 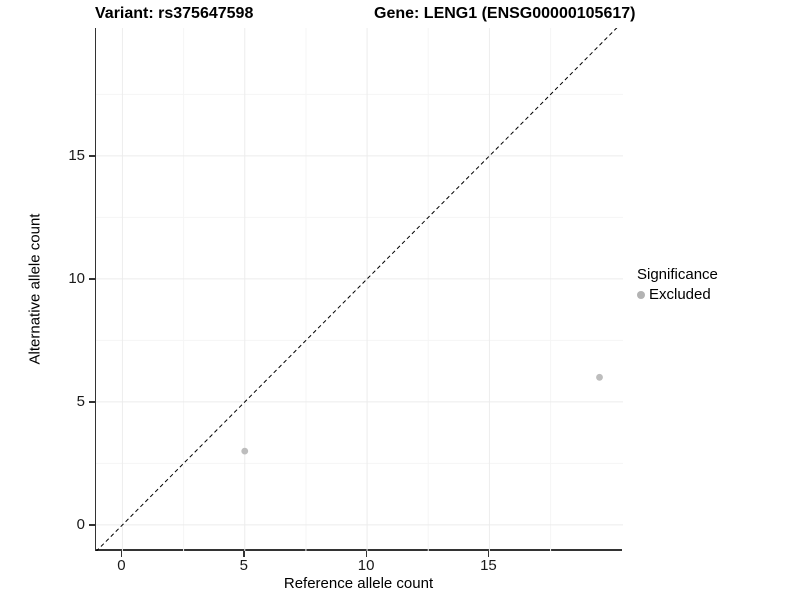 What do you see at coordinates (80, 401) in the screenshot?
I see `y-tick-label: 5` at bounding box center [80, 401].